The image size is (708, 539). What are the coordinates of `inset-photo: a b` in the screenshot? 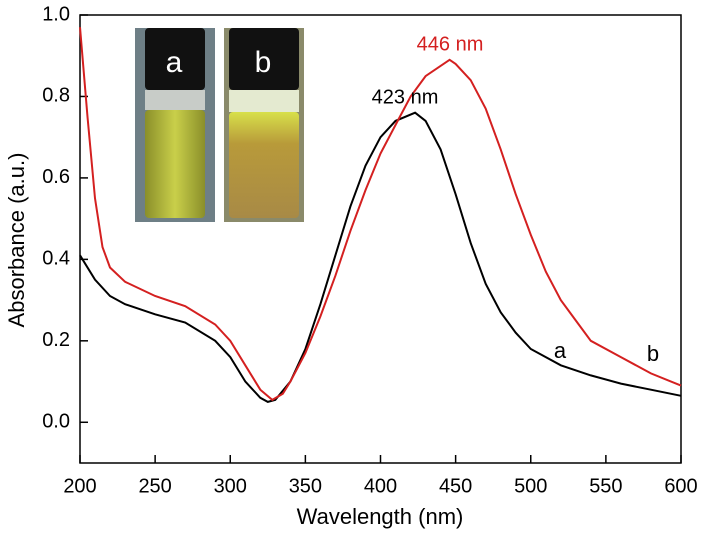 It's located at (219, 125).